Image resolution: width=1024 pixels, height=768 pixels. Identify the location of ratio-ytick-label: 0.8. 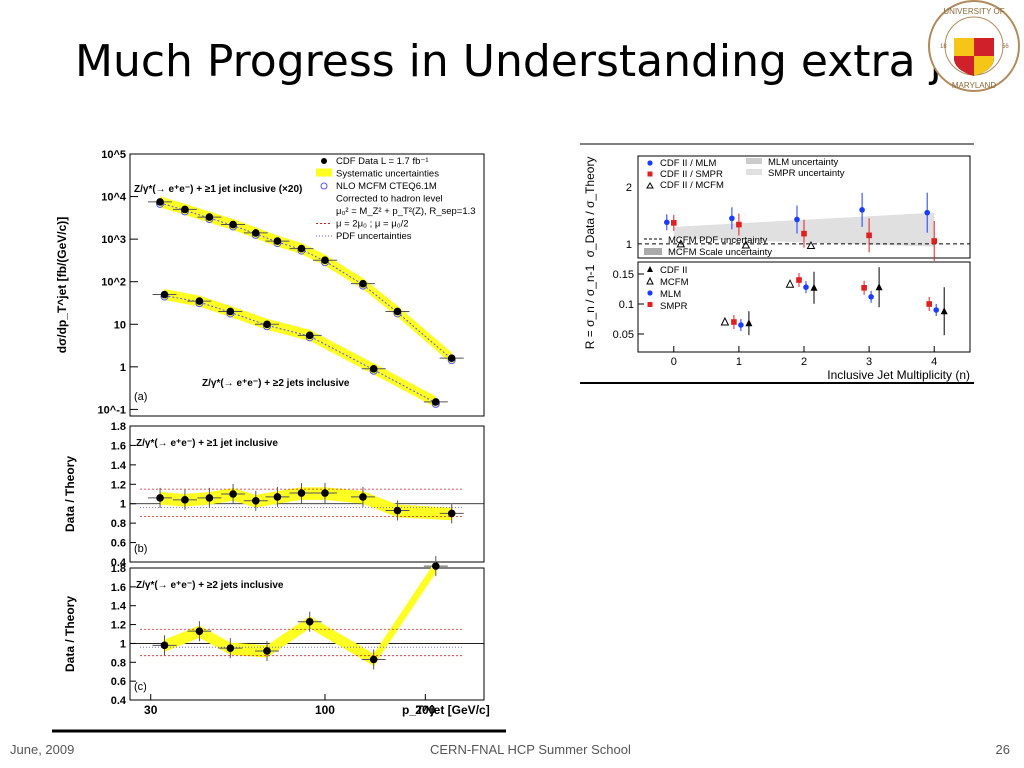
(118, 663).